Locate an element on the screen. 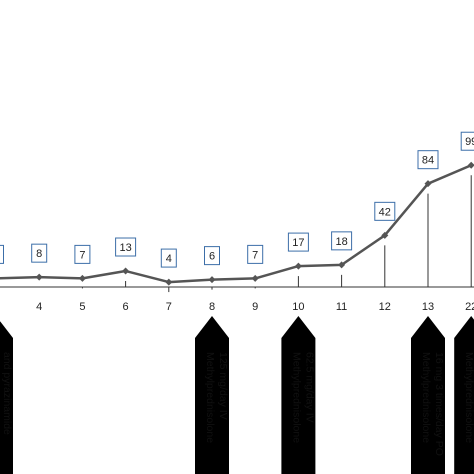 Image resolution: width=474 pixels, height=474 pixels. svg-text: 17 is located at coordinates (298, 243).